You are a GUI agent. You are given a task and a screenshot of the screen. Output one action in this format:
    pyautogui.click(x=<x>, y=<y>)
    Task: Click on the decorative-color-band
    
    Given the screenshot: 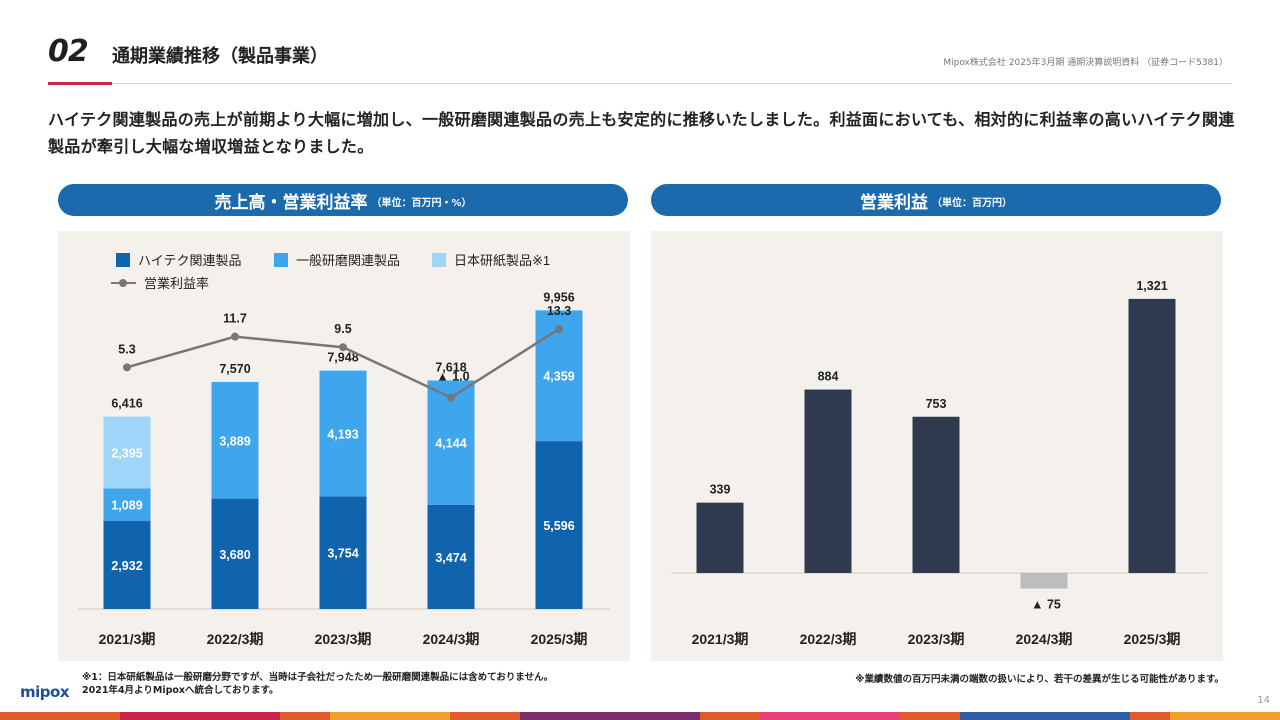 What is the action you would take?
    pyautogui.click(x=640, y=716)
    